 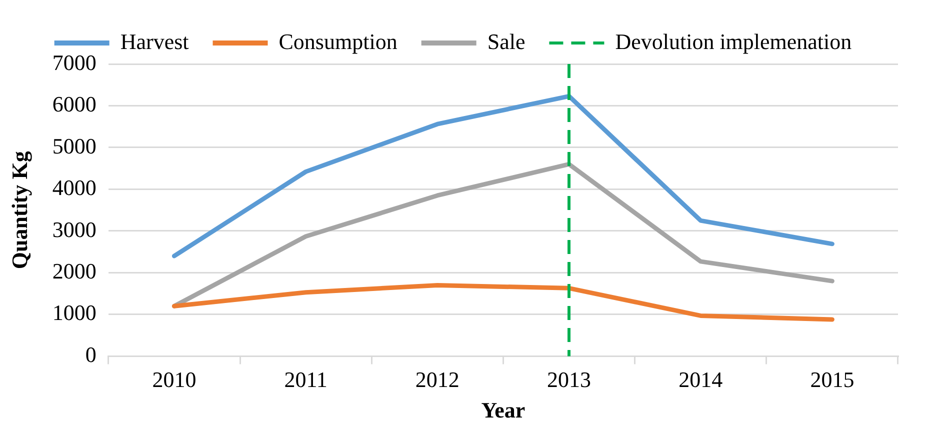 What do you see at coordinates (74, 187) in the screenshot?
I see `y-tick-label: 4000` at bounding box center [74, 187].